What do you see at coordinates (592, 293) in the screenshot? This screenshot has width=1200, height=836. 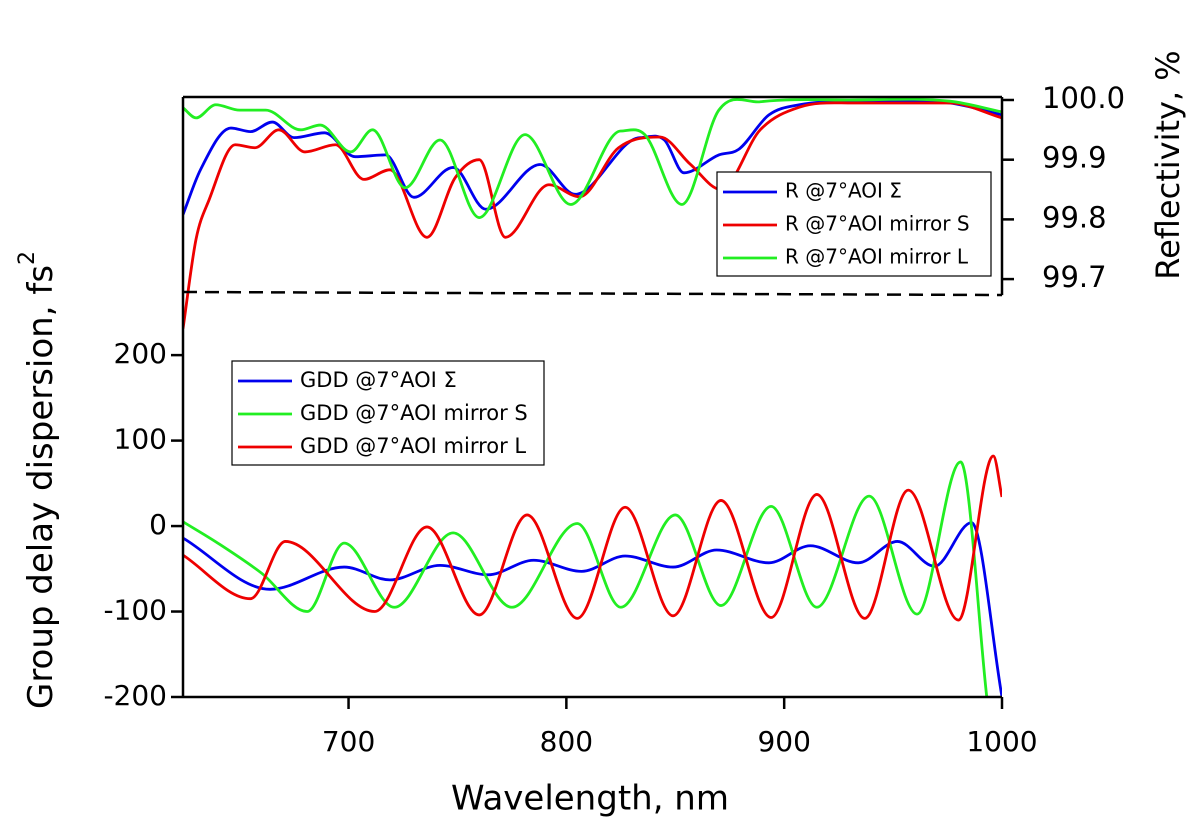 I see `separator` at bounding box center [592, 293].